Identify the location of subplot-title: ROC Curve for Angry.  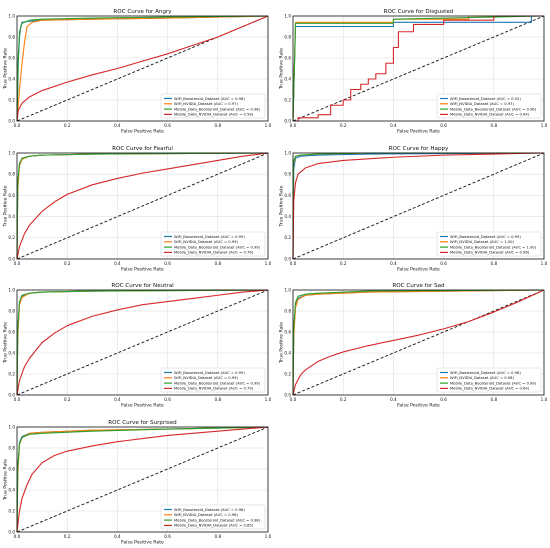
(142, 12).